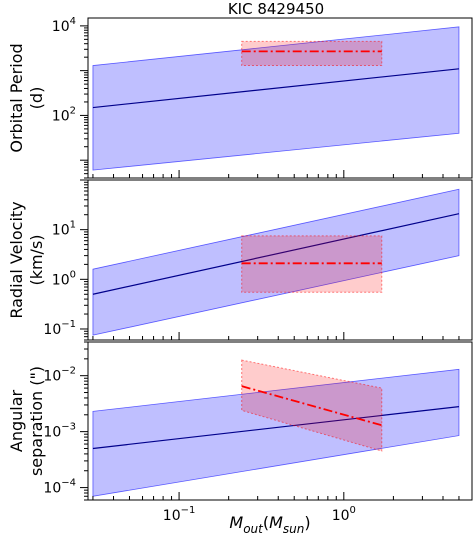  I want to click on figure-title: KIC 8429450, so click(276, 9).